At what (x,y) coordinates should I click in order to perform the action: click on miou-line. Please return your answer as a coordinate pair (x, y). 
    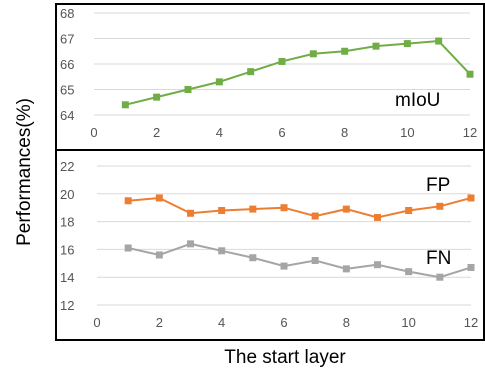
    Looking at the image, I should click on (298, 73).